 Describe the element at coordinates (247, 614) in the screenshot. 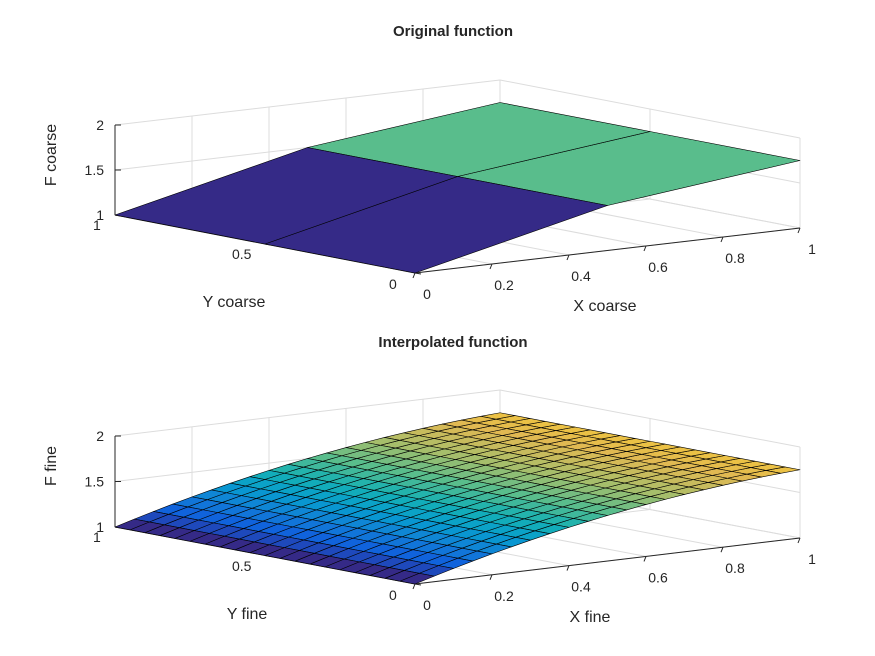

I see `y-axis-label: Y fine` at that location.